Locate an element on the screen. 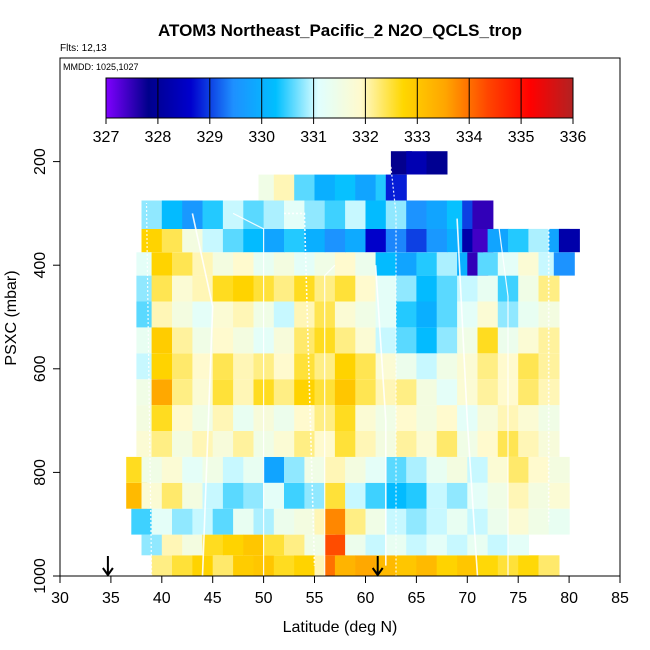 The image size is (650, 650). colorbar-tick-label-9: 336 is located at coordinates (573, 137).